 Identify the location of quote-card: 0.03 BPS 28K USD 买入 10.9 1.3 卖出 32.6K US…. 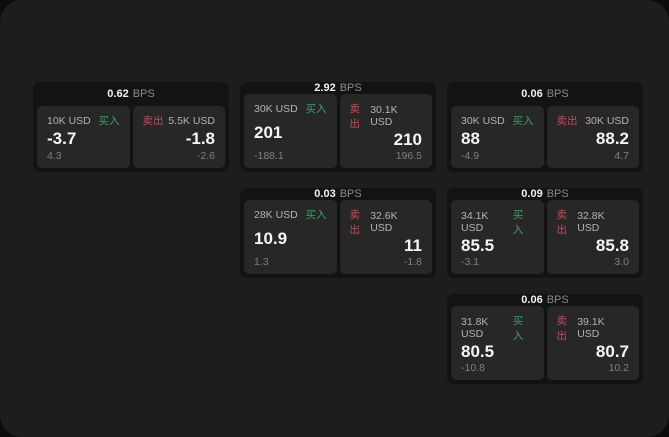
(338, 233).